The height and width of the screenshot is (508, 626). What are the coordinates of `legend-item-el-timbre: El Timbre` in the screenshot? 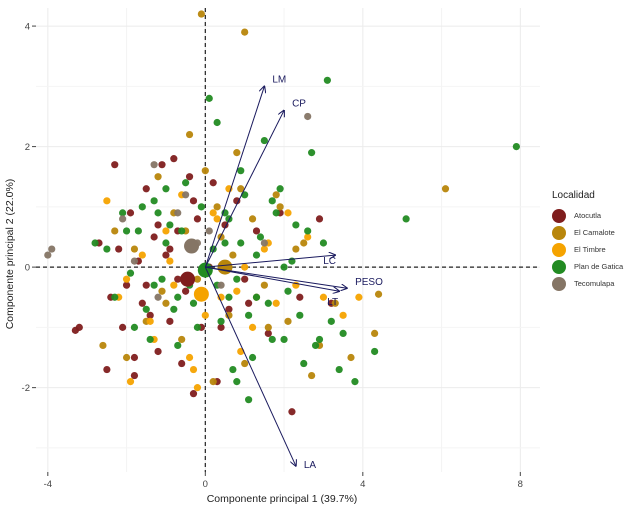 It's located at (588, 249).